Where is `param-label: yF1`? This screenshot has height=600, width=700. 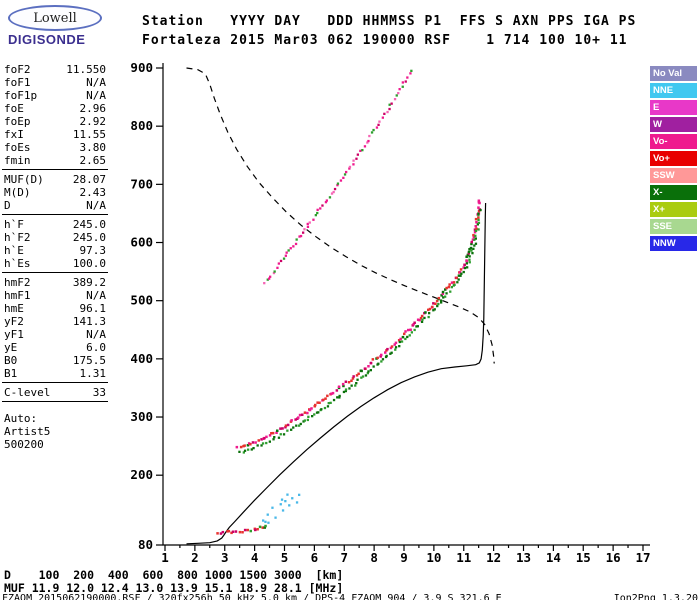
param-label: yF1 is located at coordinates (14, 334).